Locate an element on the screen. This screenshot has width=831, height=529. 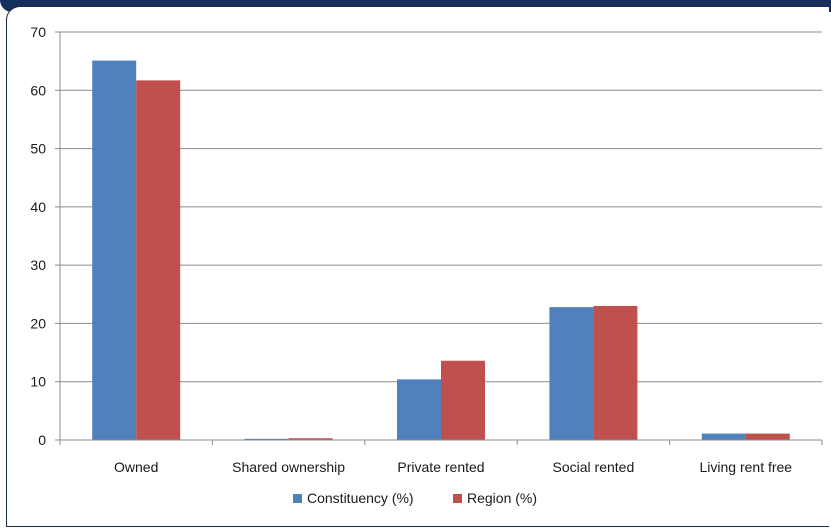
x-tick-label: Owned is located at coordinates (136, 467).